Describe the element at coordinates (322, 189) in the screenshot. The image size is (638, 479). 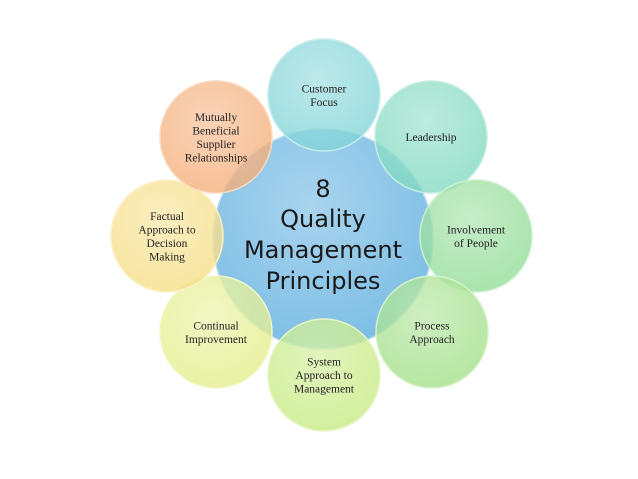
I see `center-line-1: 8` at that location.